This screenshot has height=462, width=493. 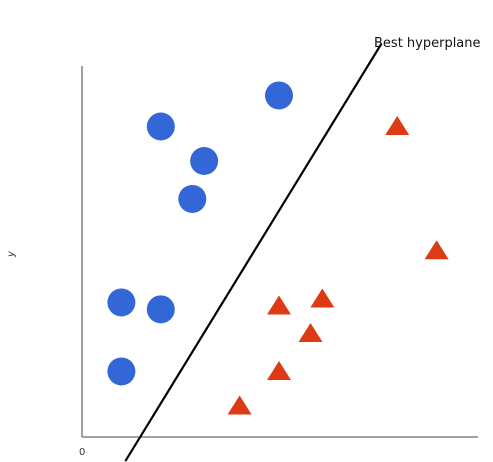 I want to click on y-axis-title: y, so click(x=11, y=254).